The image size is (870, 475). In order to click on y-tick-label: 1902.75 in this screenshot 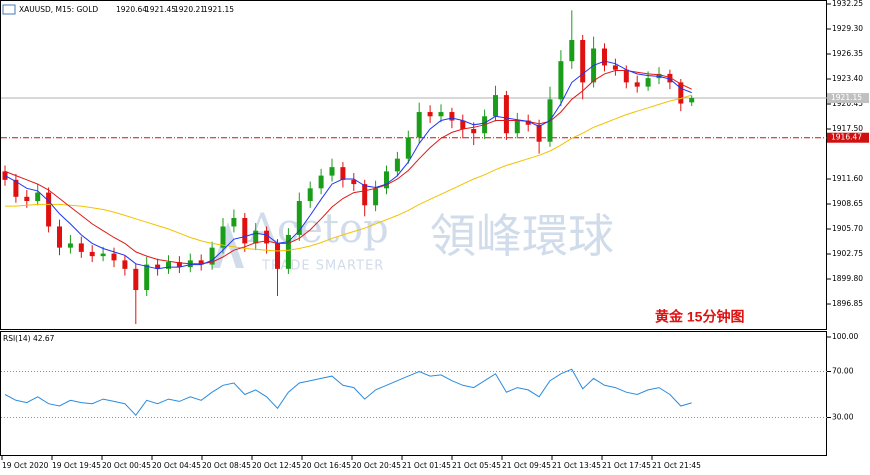, I will do `click(847, 253)`.